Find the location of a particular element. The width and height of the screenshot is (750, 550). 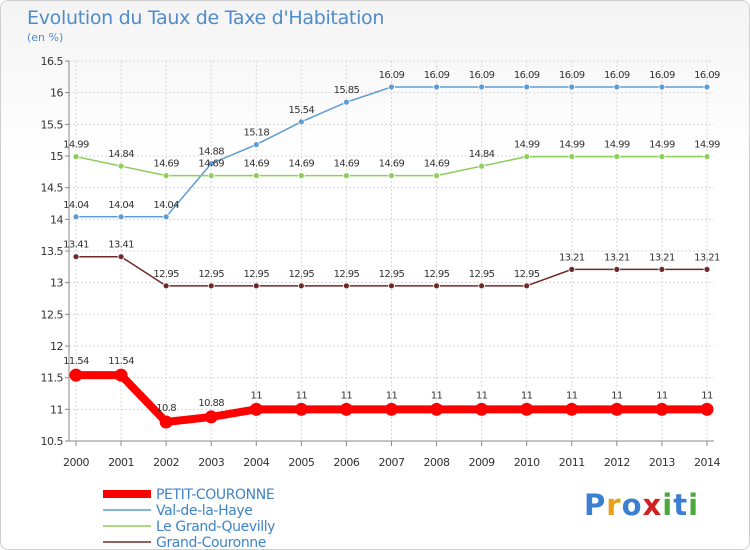

x-tick-label: 2012 is located at coordinates (617, 462).